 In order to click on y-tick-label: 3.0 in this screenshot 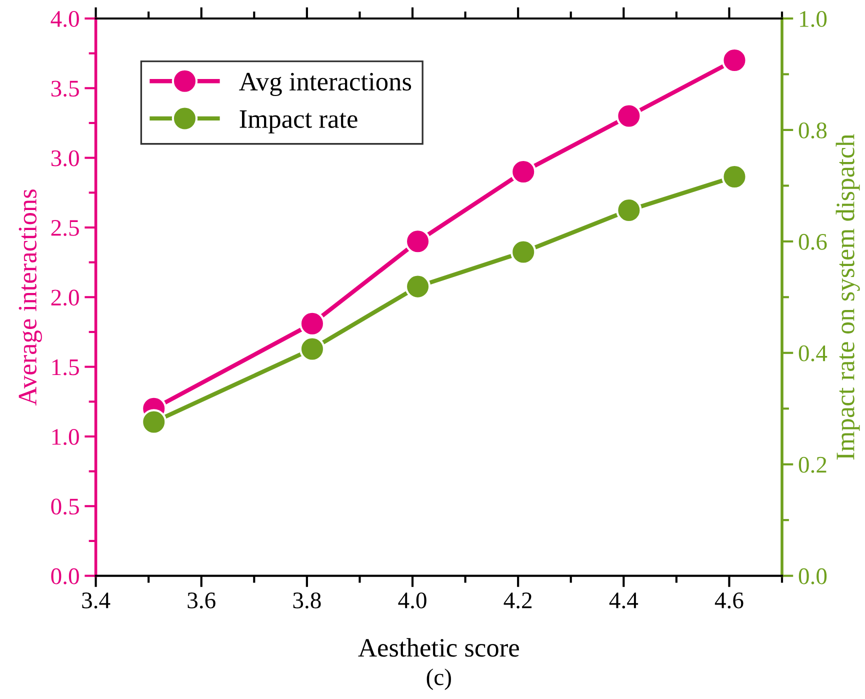, I will do `click(65, 158)`.